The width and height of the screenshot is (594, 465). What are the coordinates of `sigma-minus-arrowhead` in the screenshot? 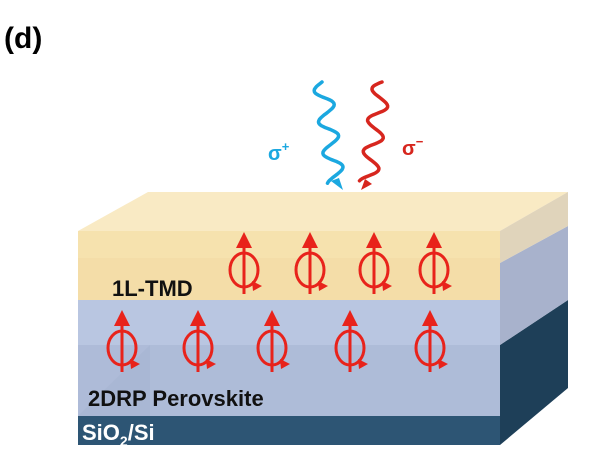 It's located at (366, 184).